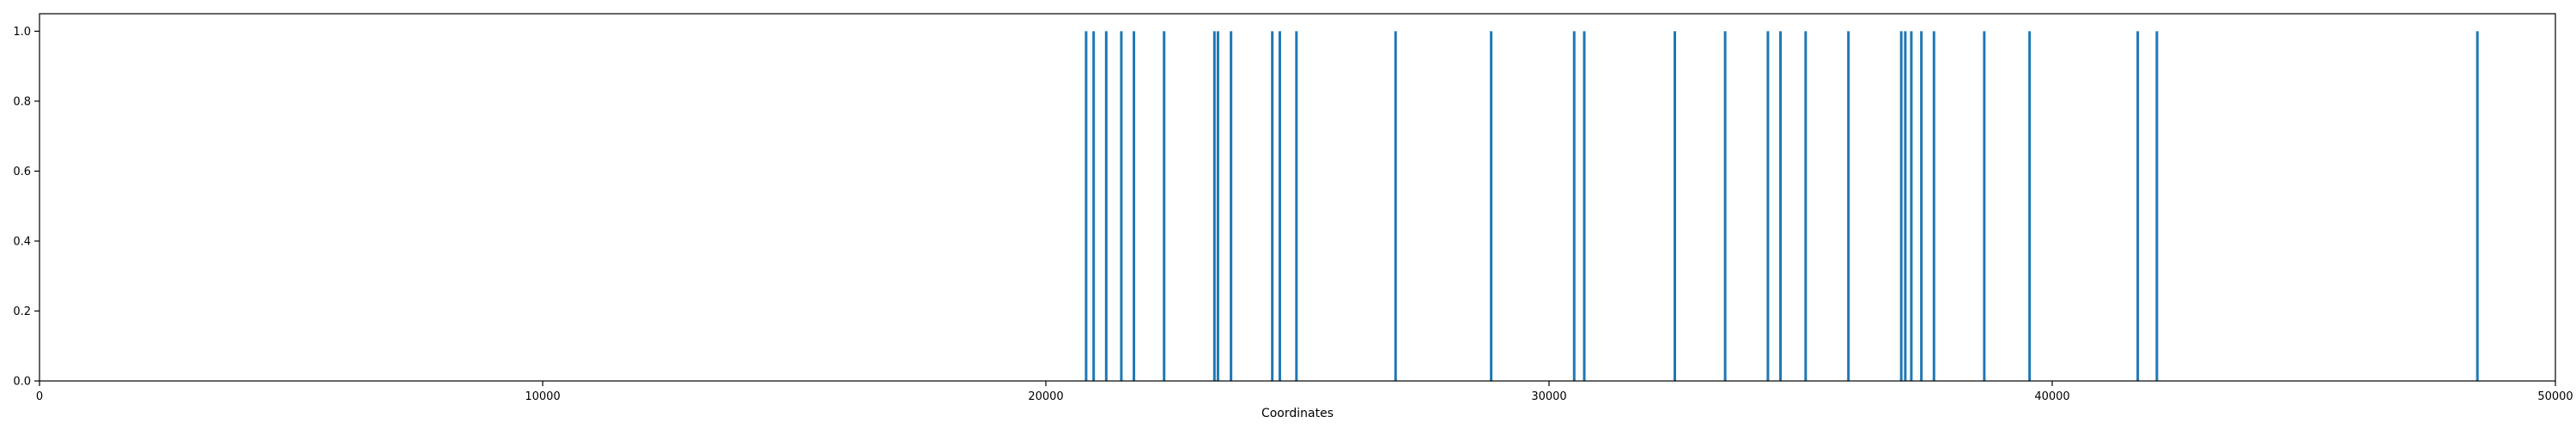  I want to click on x-tick-label: 30000, so click(1548, 396).